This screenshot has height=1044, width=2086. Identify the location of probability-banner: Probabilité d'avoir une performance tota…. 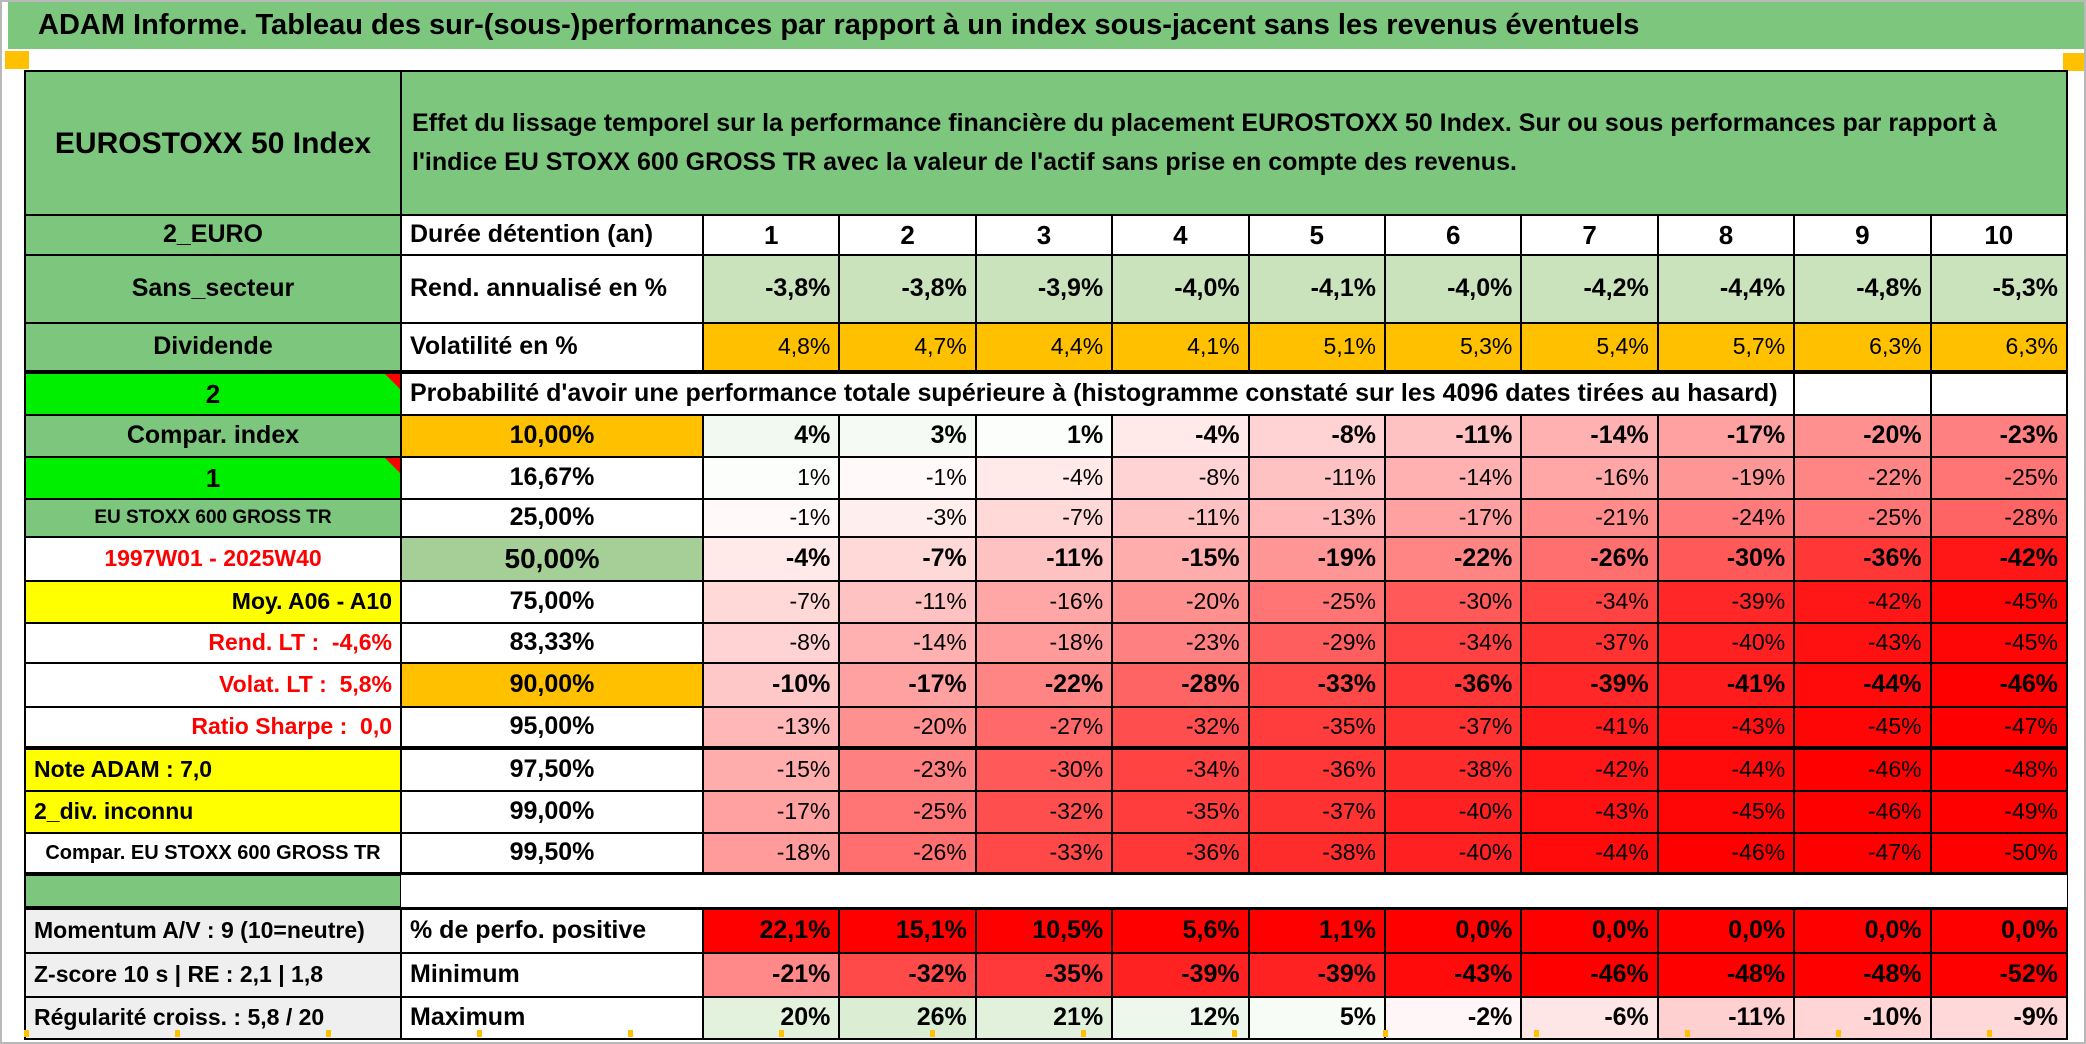
(1098, 394).